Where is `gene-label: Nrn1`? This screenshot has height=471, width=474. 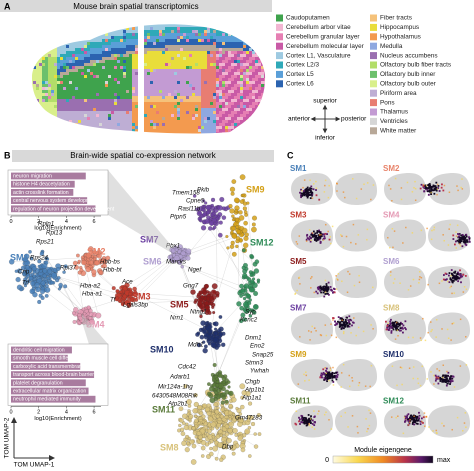 gene-label: Nrn1 is located at coordinates (176, 318).